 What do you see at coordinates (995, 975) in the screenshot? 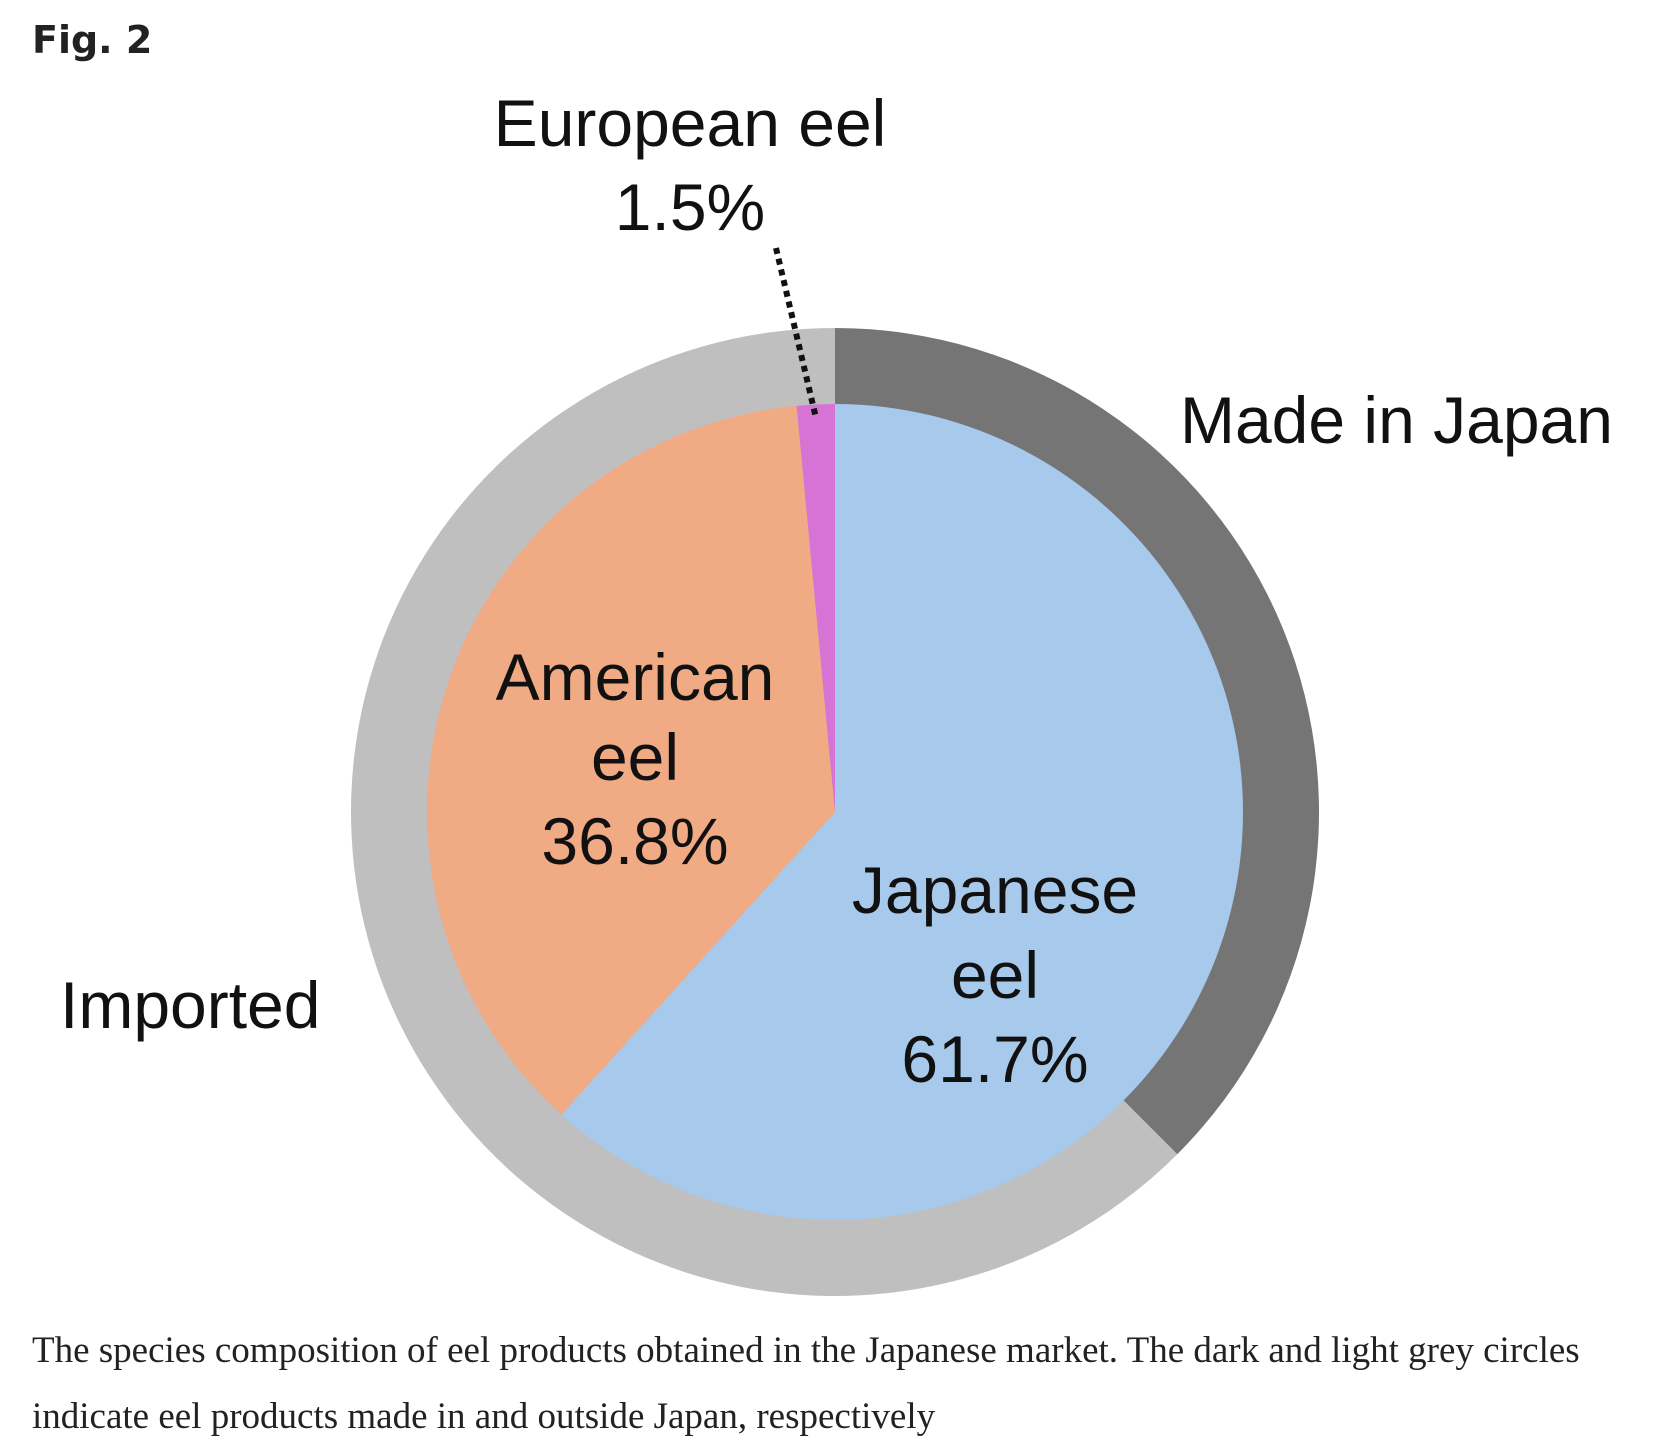
I see `japanese-eel-label-line2: eel` at bounding box center [995, 975].